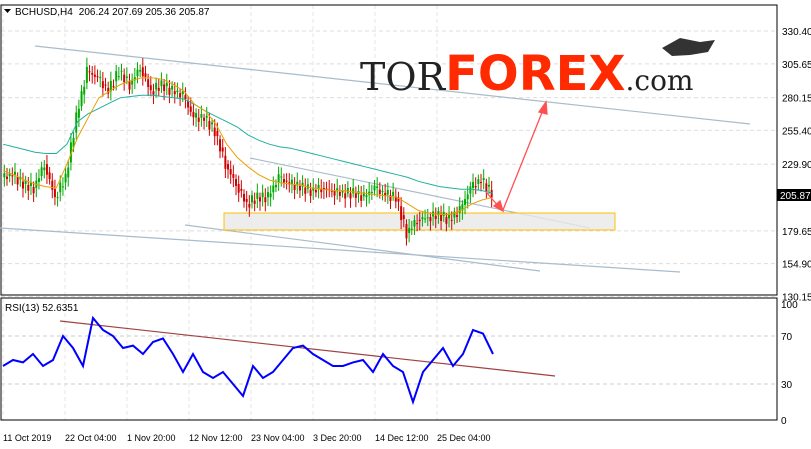  I want to click on x-tick-label: 12 Nov 12:00, so click(216, 438).